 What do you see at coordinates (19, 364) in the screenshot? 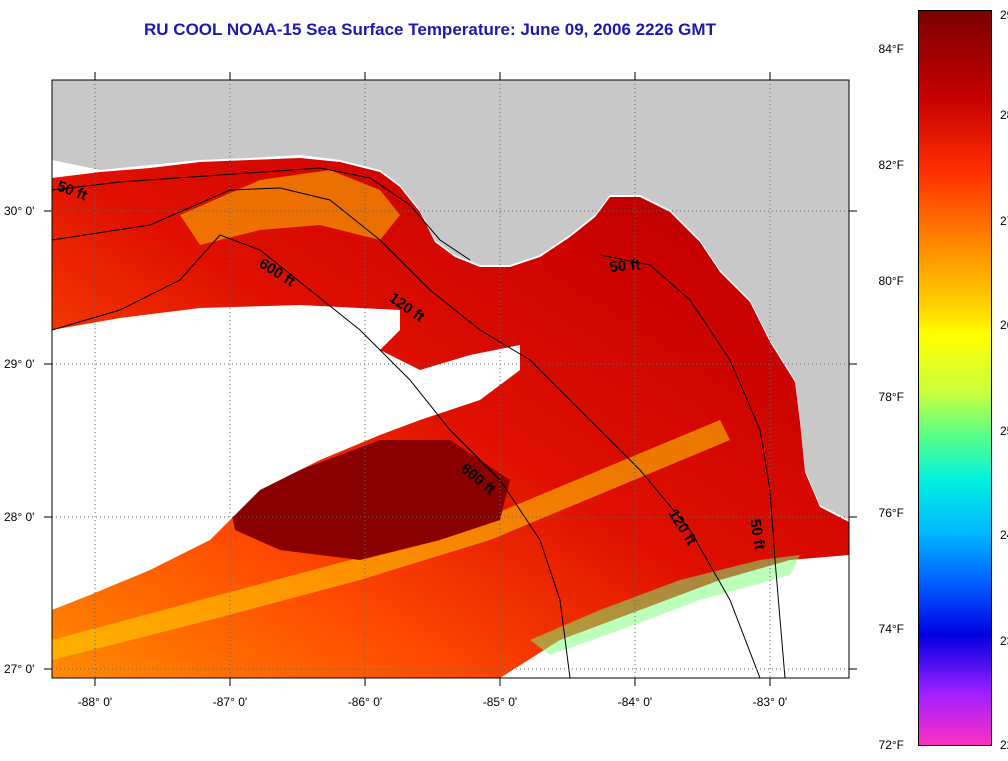
I see `lat-label-29: 29° 0'` at bounding box center [19, 364].